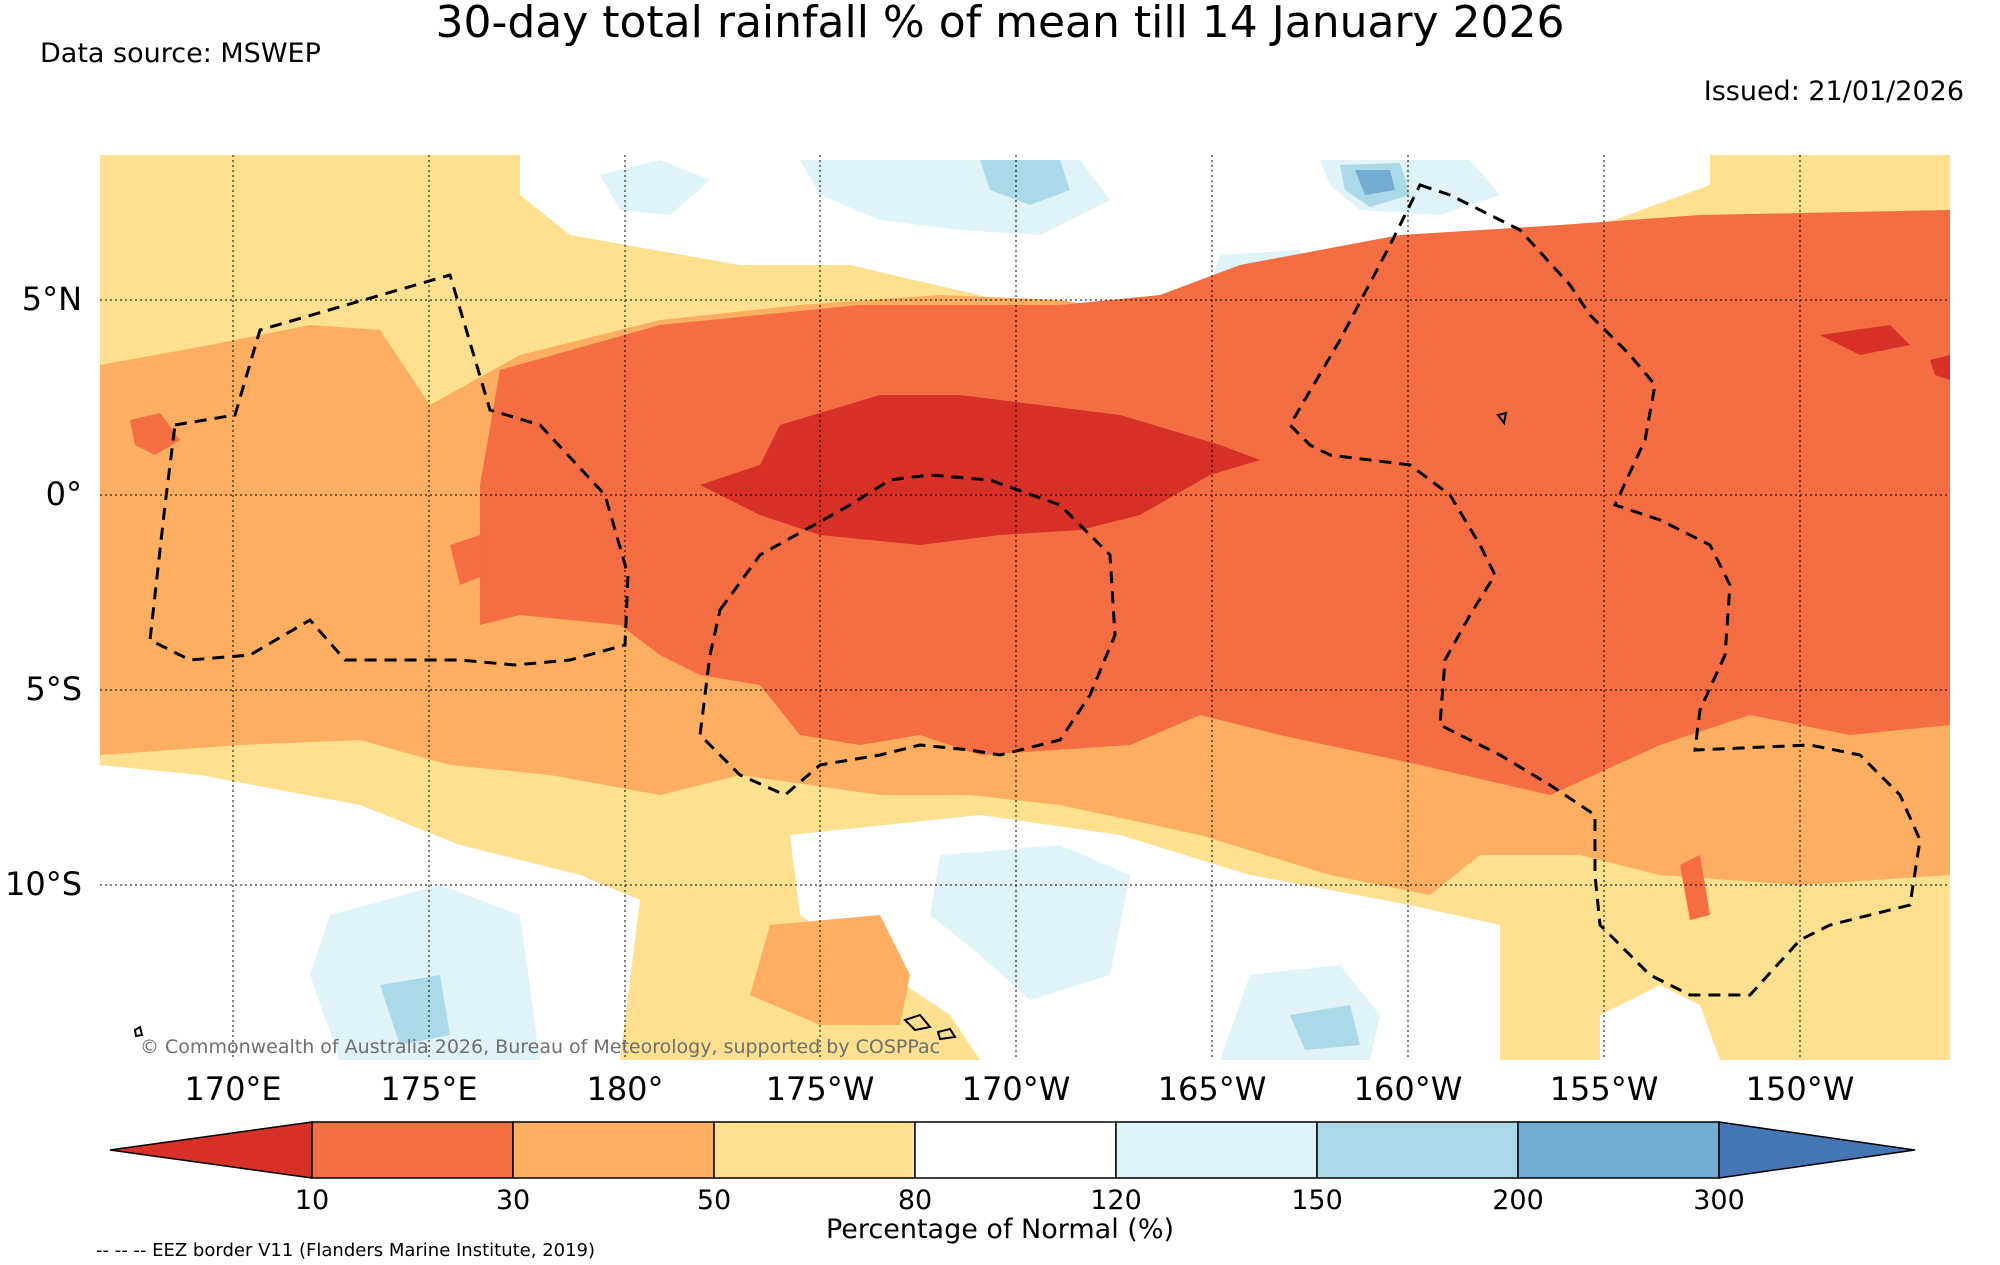  What do you see at coordinates (1030, 922) in the screenshot?
I see `rainfall-band-120-150-south-b` at bounding box center [1030, 922].